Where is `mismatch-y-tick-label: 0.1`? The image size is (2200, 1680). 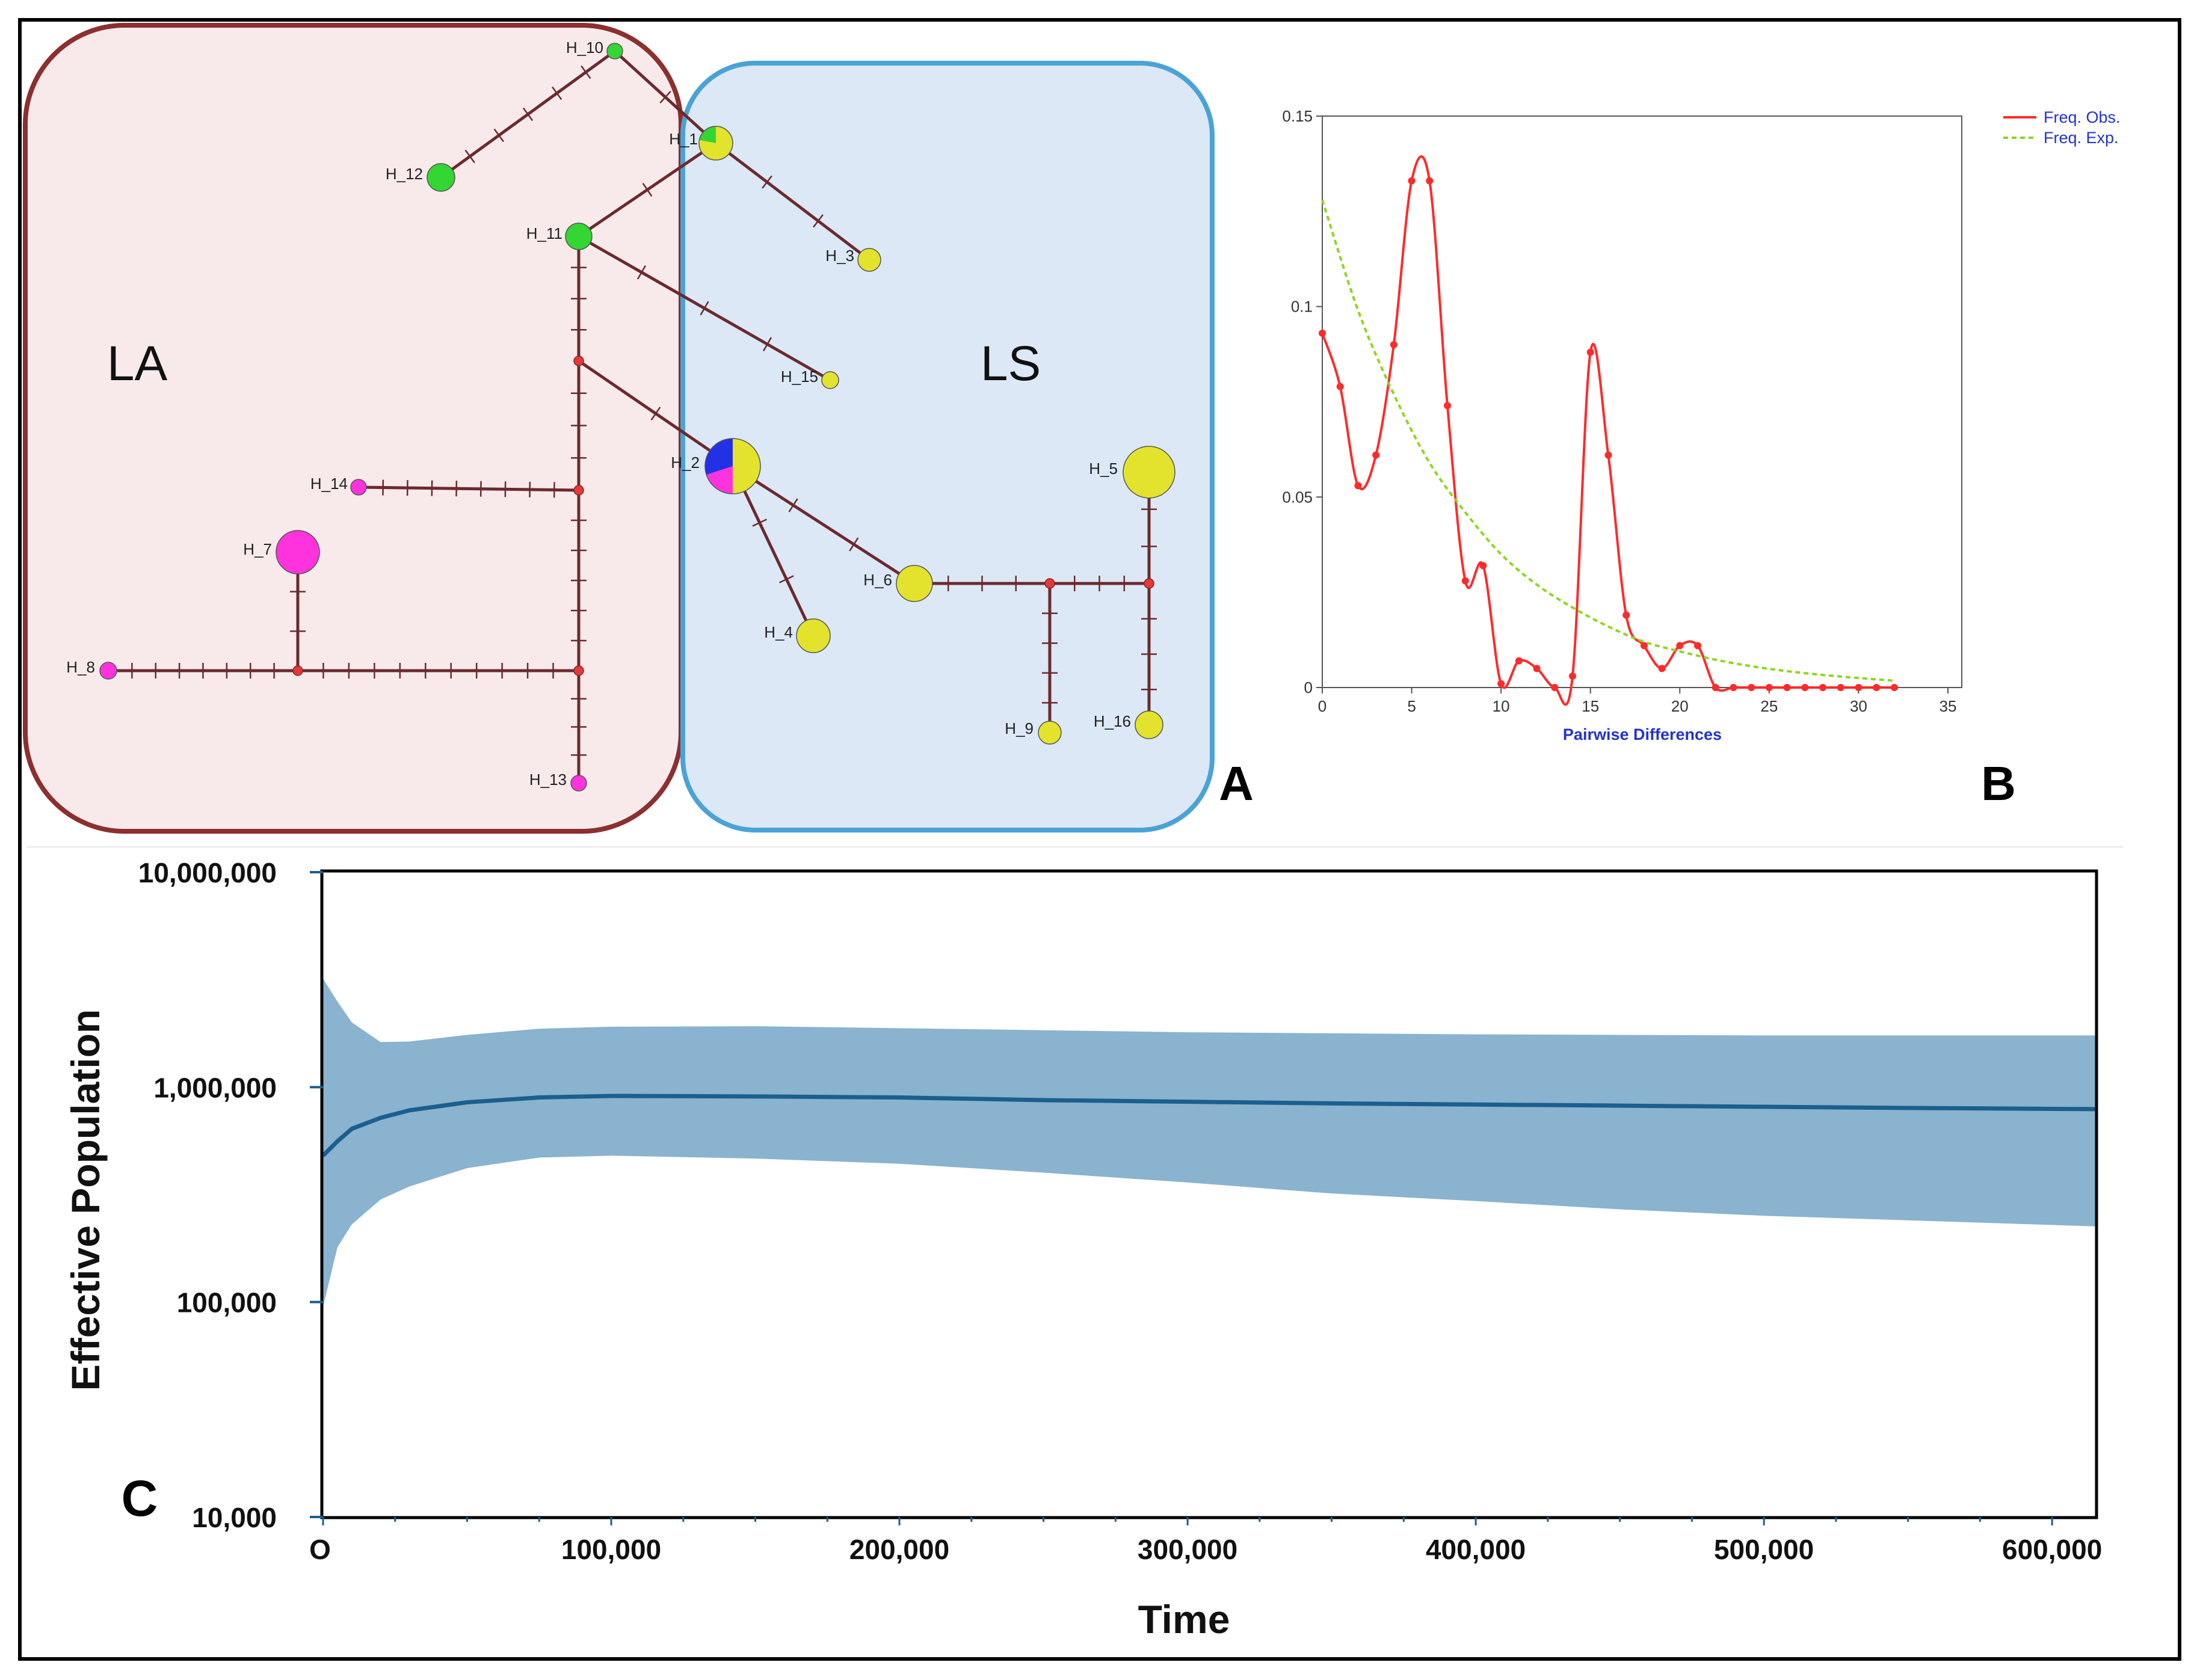 mismatch-y-tick-label: 0.1 is located at coordinates (1302, 307).